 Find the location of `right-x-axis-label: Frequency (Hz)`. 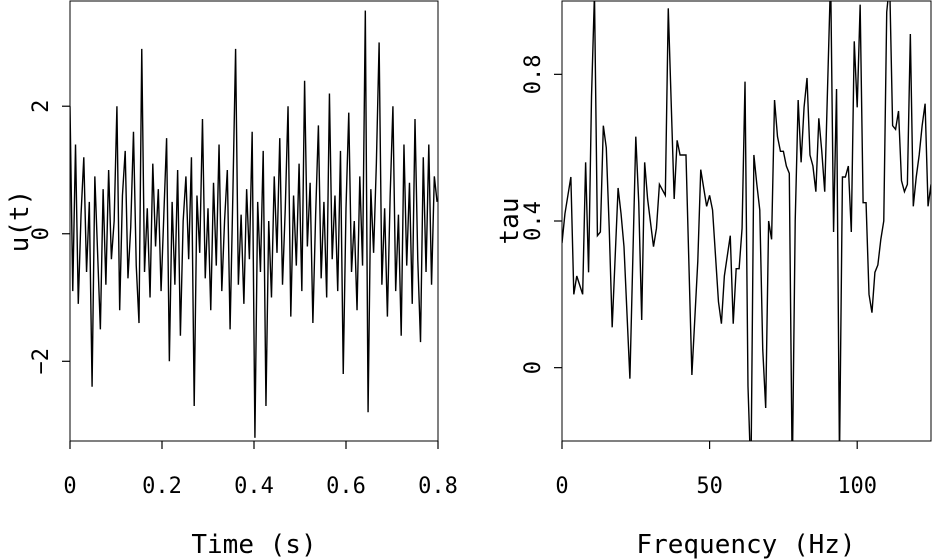

right-x-axis-label: Frequency (Hz) is located at coordinates (745, 544).